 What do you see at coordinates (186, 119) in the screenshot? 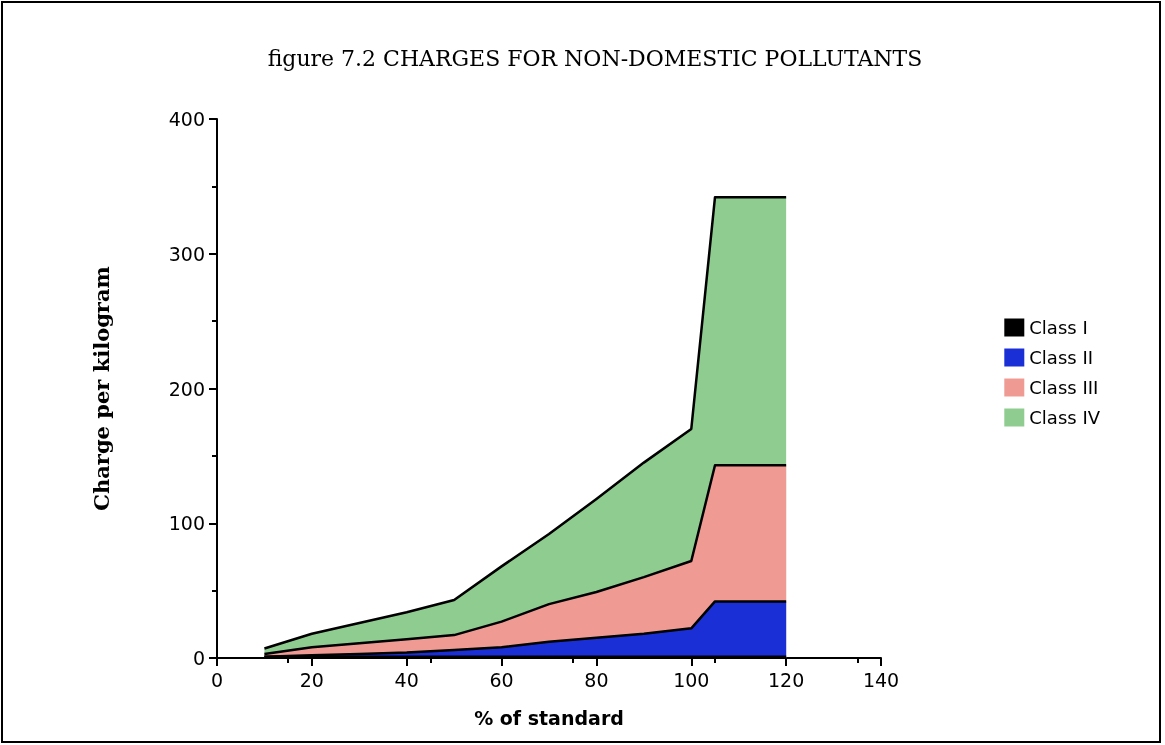
I see `y-tick-label: 400` at bounding box center [186, 119].